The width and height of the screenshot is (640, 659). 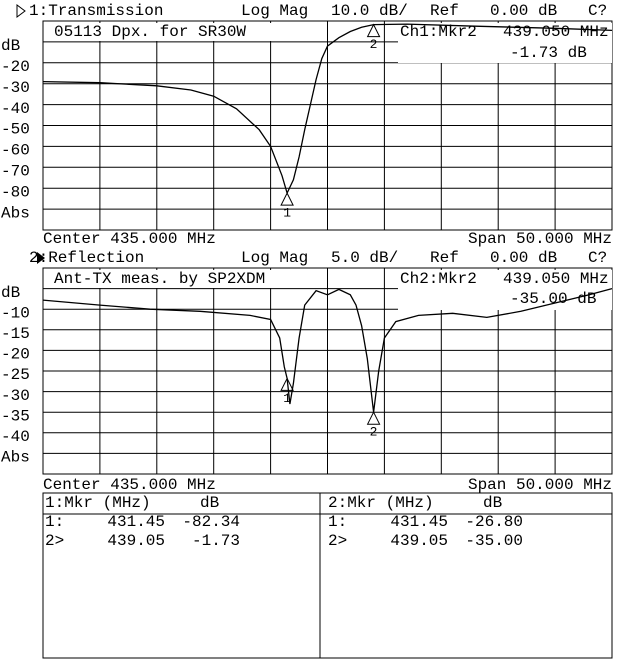 I want to click on channel-indicator, so click(x=21, y=11).